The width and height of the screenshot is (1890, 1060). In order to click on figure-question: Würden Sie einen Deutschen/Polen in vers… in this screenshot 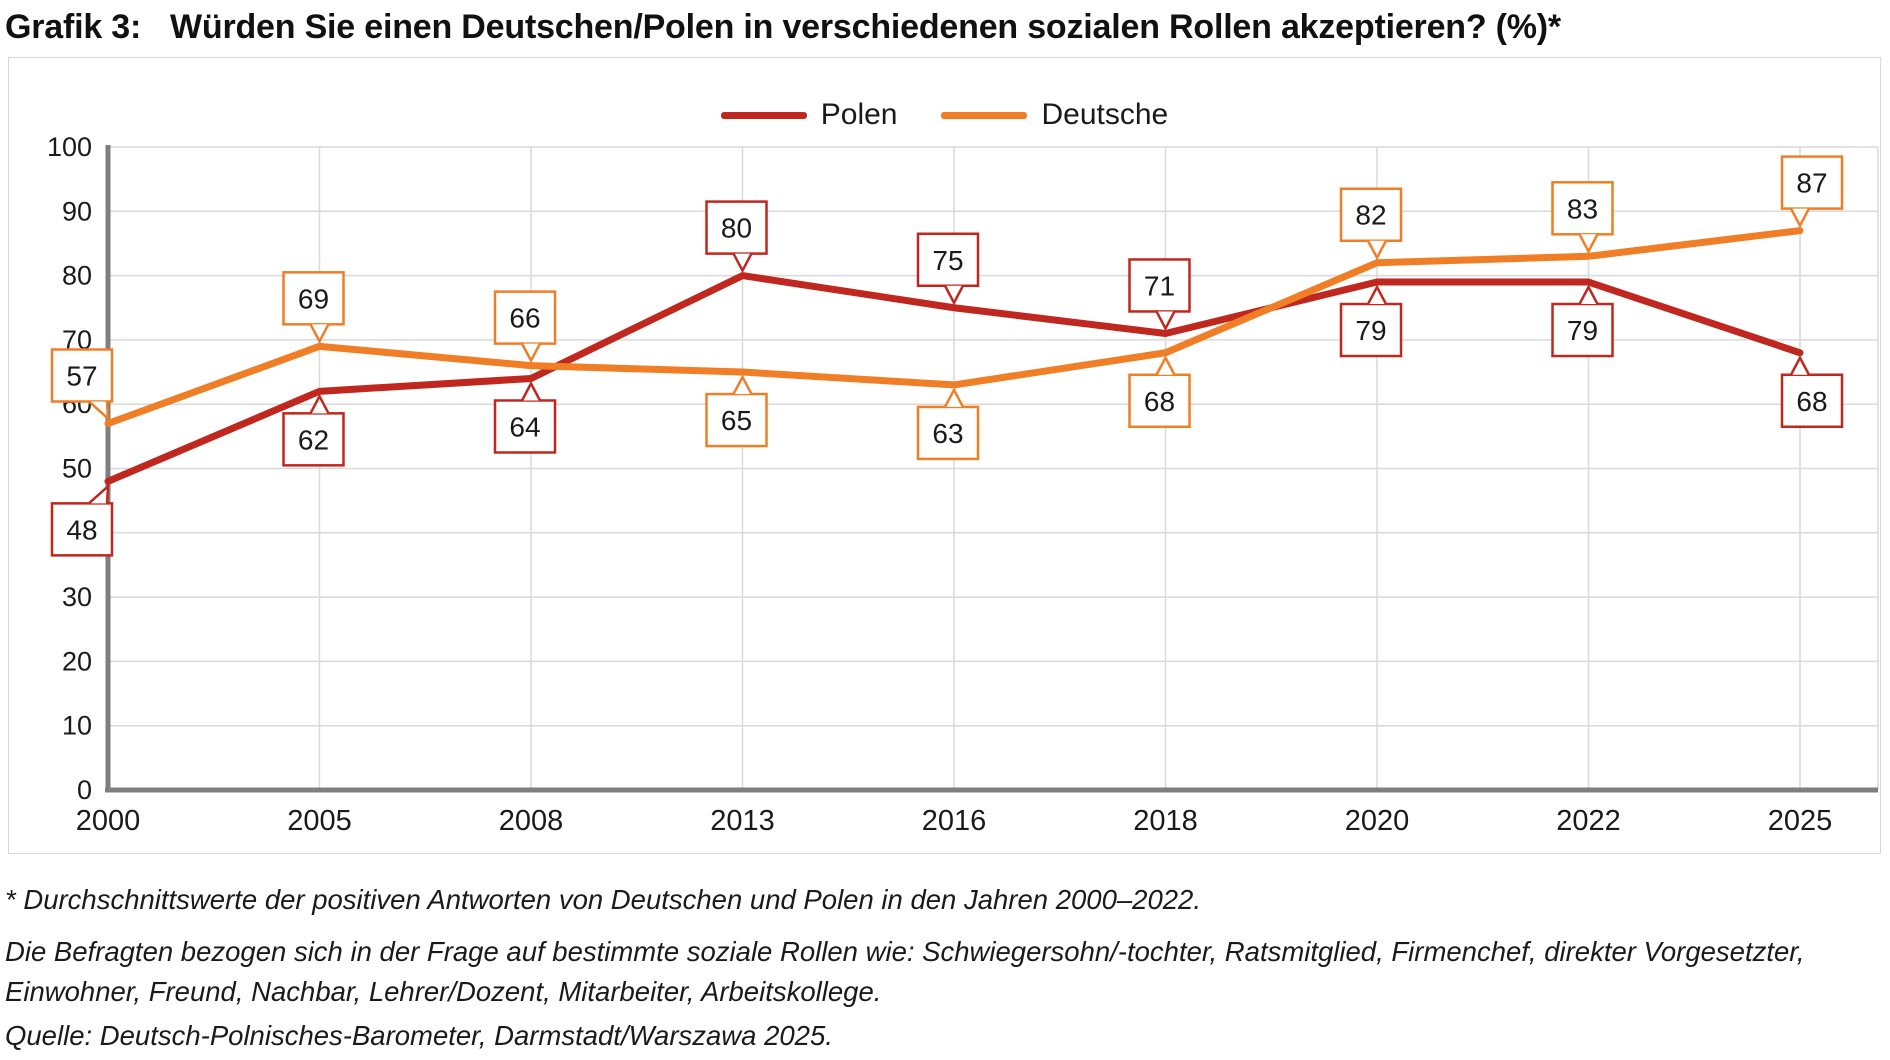, I will do `click(865, 27)`.